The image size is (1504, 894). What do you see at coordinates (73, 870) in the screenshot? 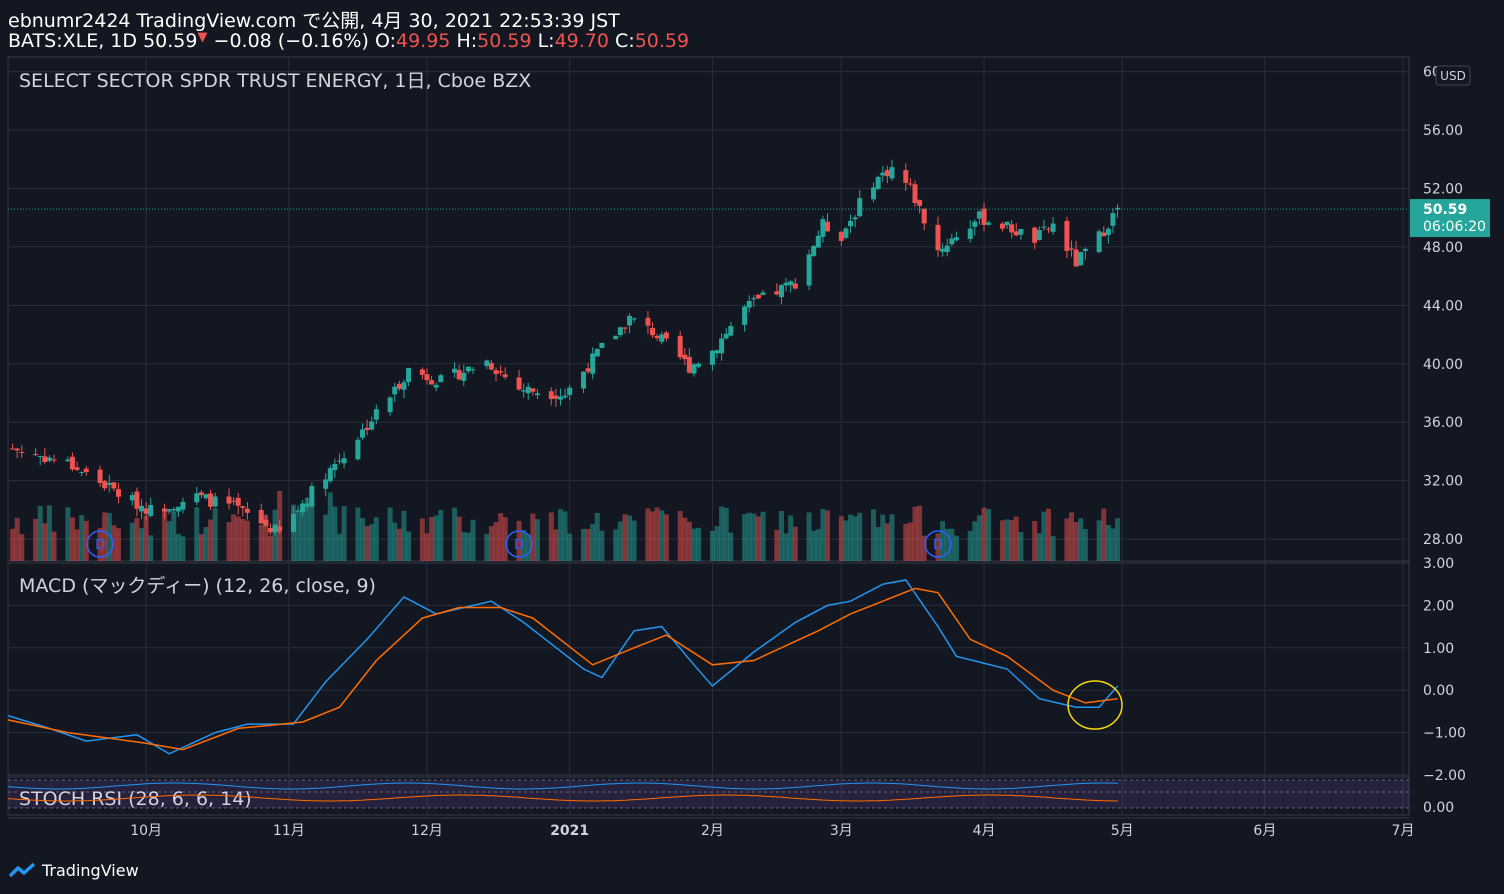
I see `footer-brand: TradingView` at bounding box center [73, 870].